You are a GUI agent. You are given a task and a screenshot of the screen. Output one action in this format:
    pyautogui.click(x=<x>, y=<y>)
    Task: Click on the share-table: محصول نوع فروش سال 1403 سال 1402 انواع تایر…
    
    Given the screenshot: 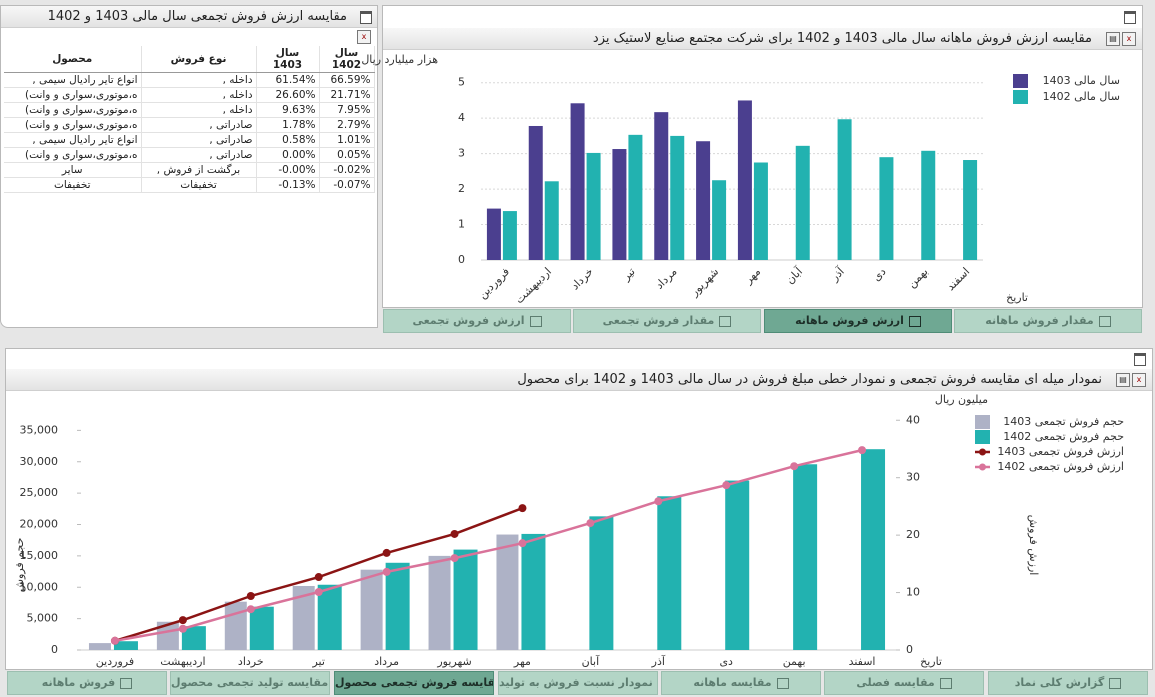 What is the action you would take?
    pyautogui.click(x=189, y=119)
    